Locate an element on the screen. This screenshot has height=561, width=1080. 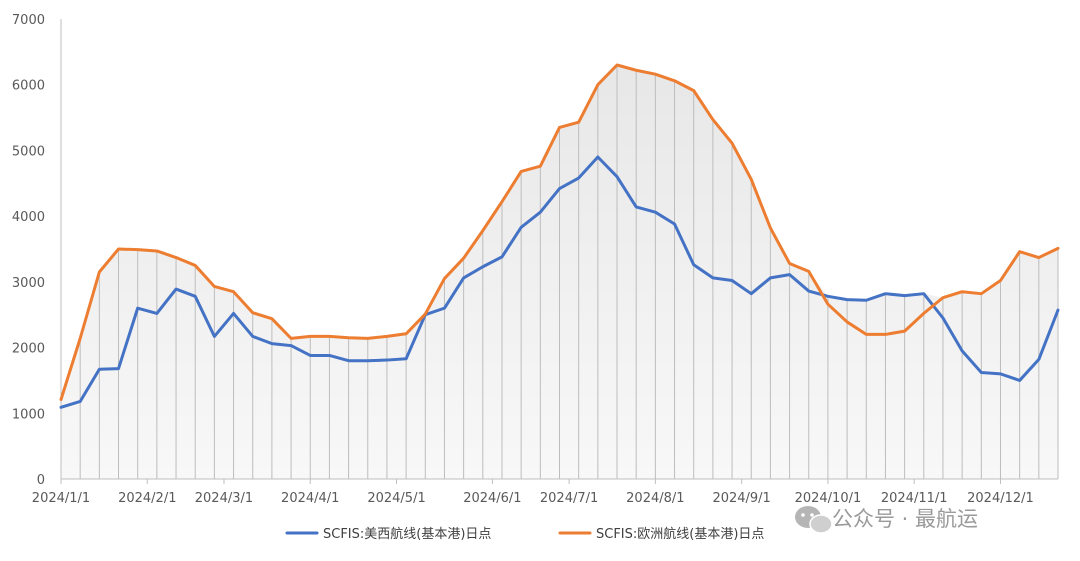
y-tick-label: 7000 is located at coordinates (28, 20).